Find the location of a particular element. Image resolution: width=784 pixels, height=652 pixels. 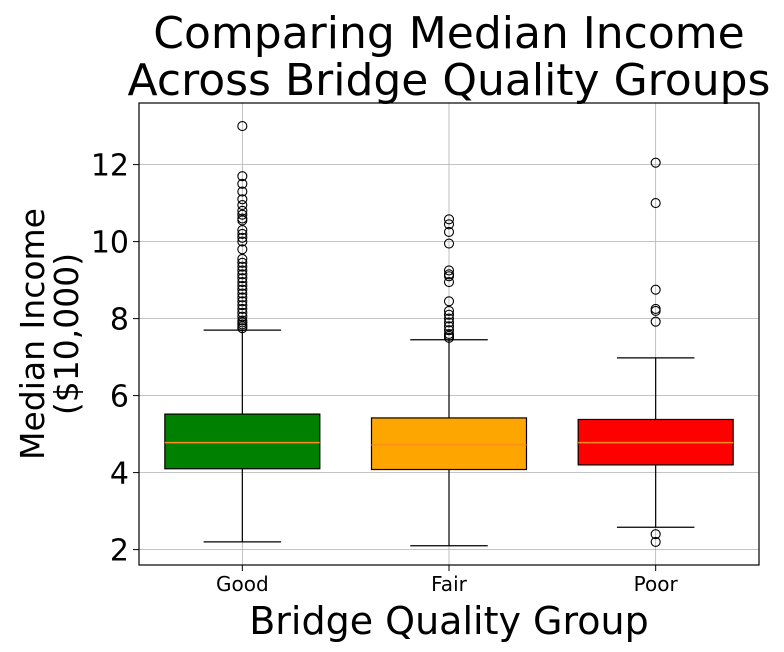

y-tick-label: 12 is located at coordinates (110, 166).